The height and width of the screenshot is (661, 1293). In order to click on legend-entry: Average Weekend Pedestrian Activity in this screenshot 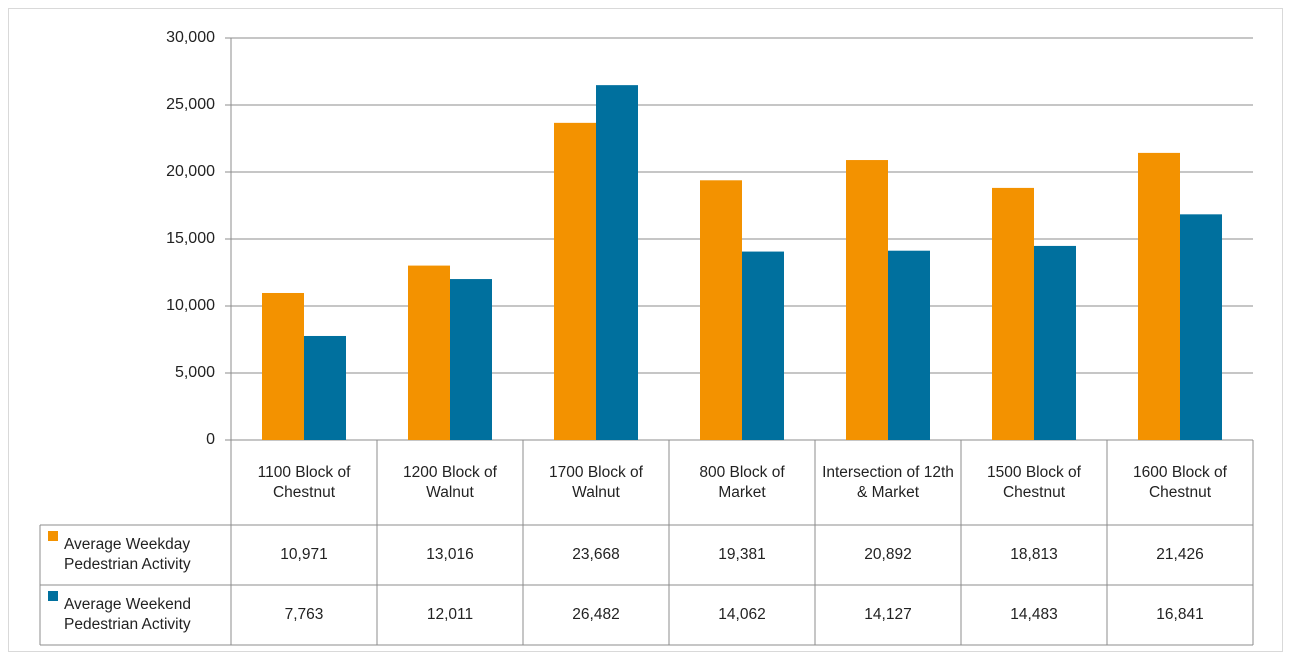, I will do `click(135, 615)`.